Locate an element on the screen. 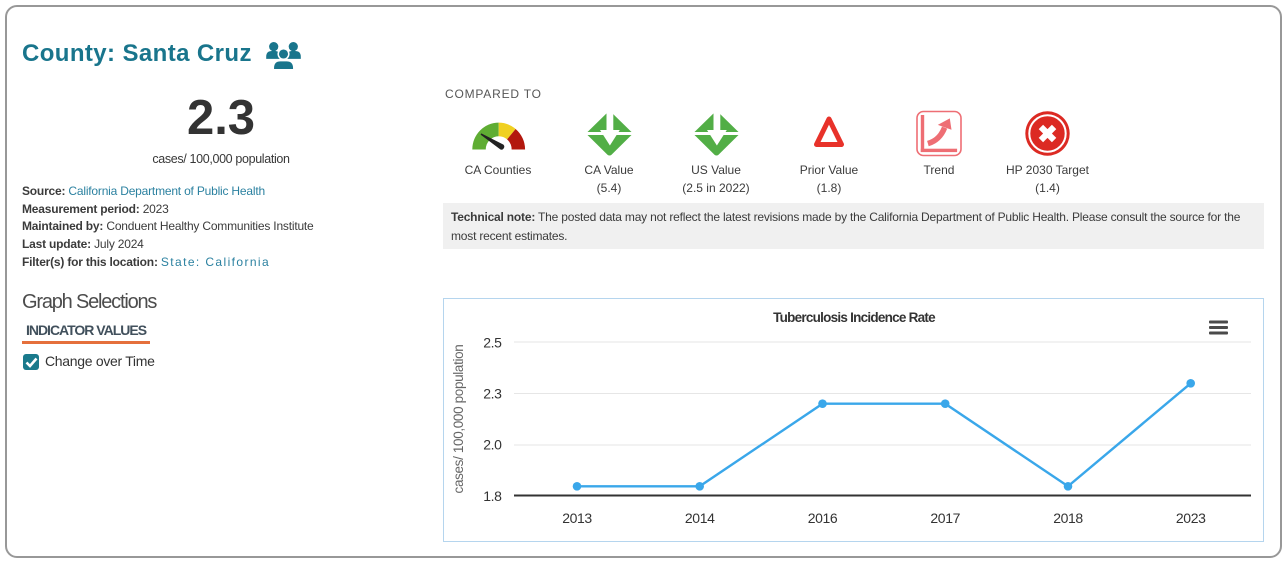 The image size is (1285, 564). svg-text: 2023 is located at coordinates (1191, 518).